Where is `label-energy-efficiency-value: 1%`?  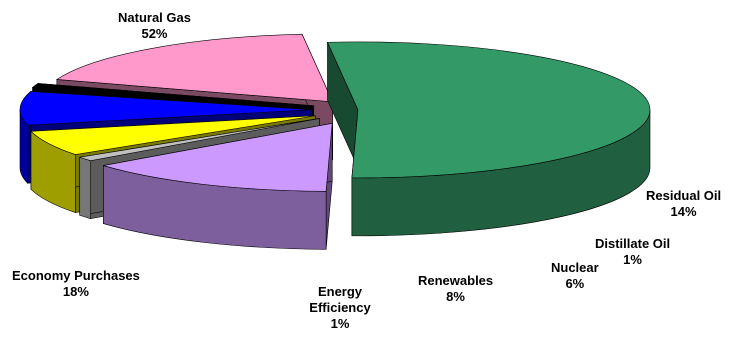
label-energy-efficiency-value: 1% is located at coordinates (340, 323).